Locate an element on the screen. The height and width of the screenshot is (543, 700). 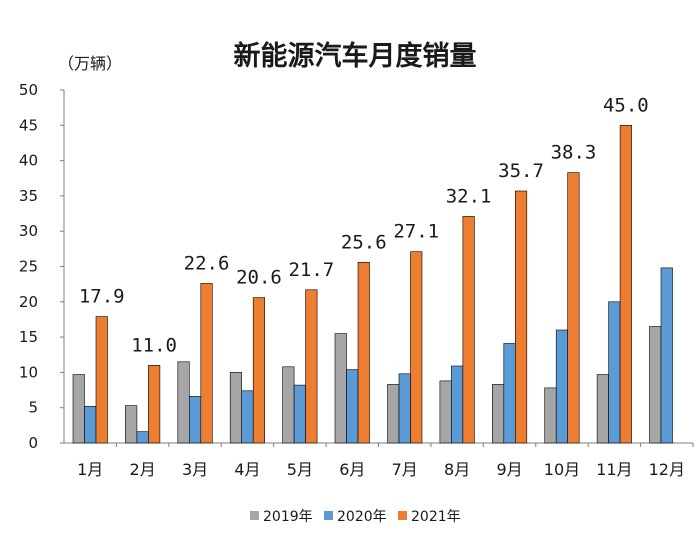
y-tick-label: 35 is located at coordinates (28, 196).